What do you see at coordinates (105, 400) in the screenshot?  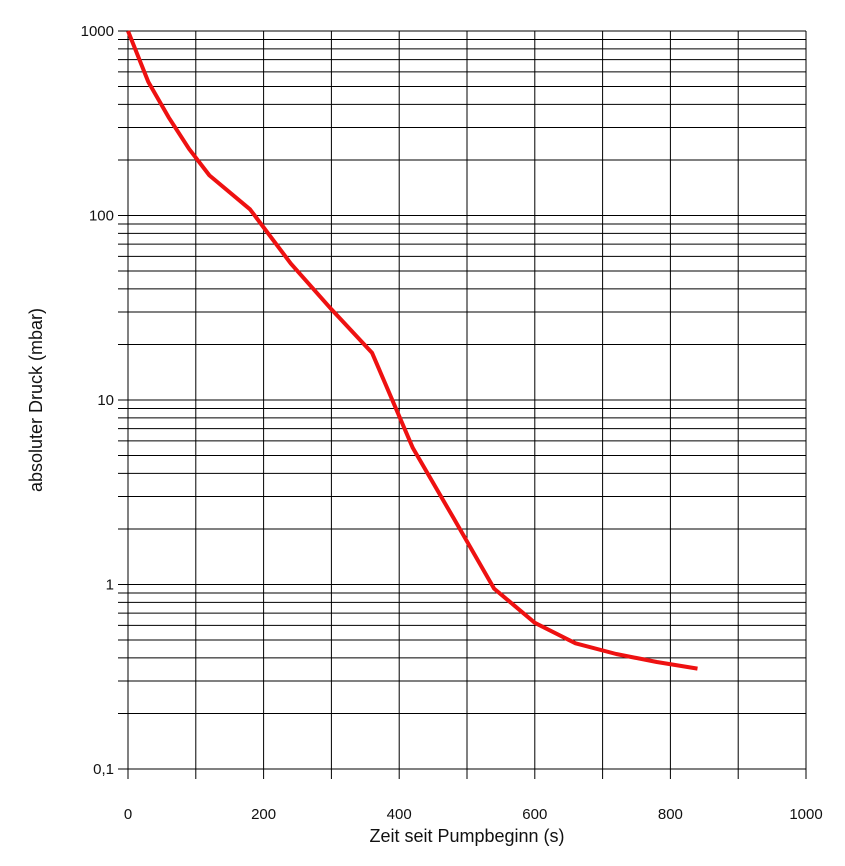 I see `y-tick-label: 10` at bounding box center [105, 400].